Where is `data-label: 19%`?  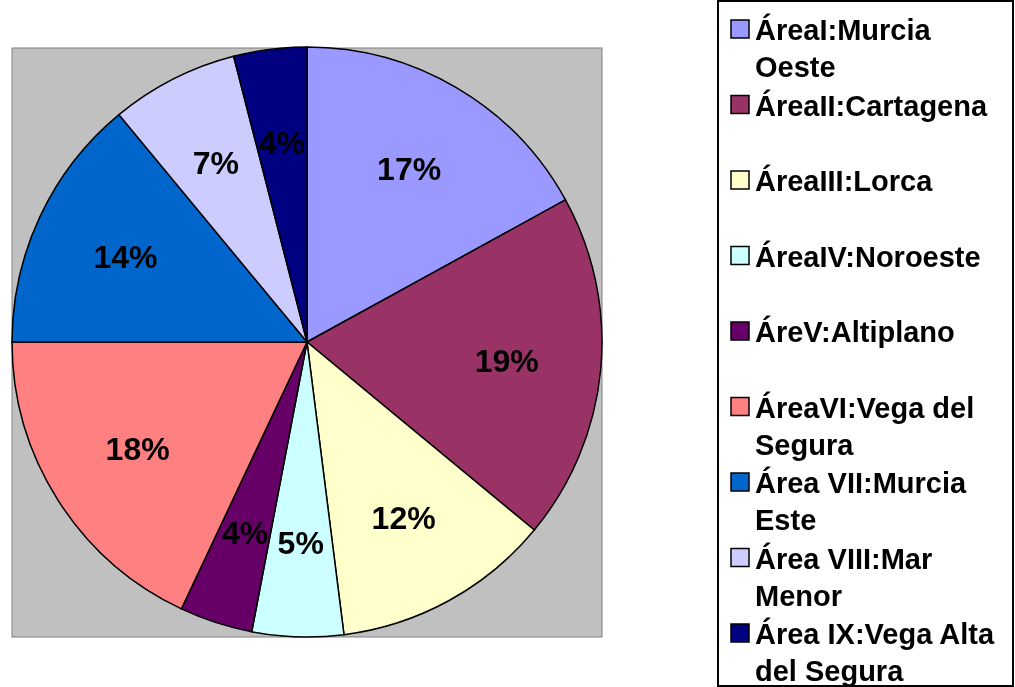
data-label: 19% is located at coordinates (506, 360).